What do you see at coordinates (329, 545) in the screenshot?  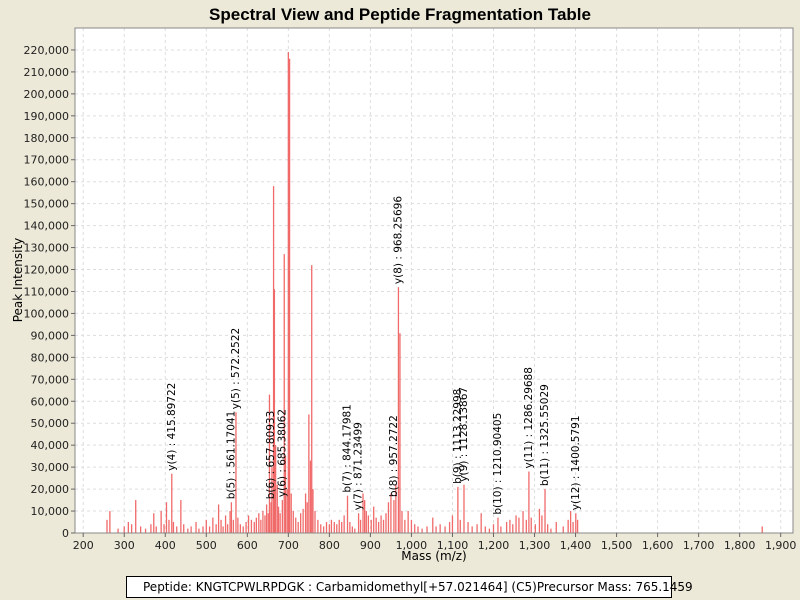 I see `x-tick-label: 800` at bounding box center [329, 545].